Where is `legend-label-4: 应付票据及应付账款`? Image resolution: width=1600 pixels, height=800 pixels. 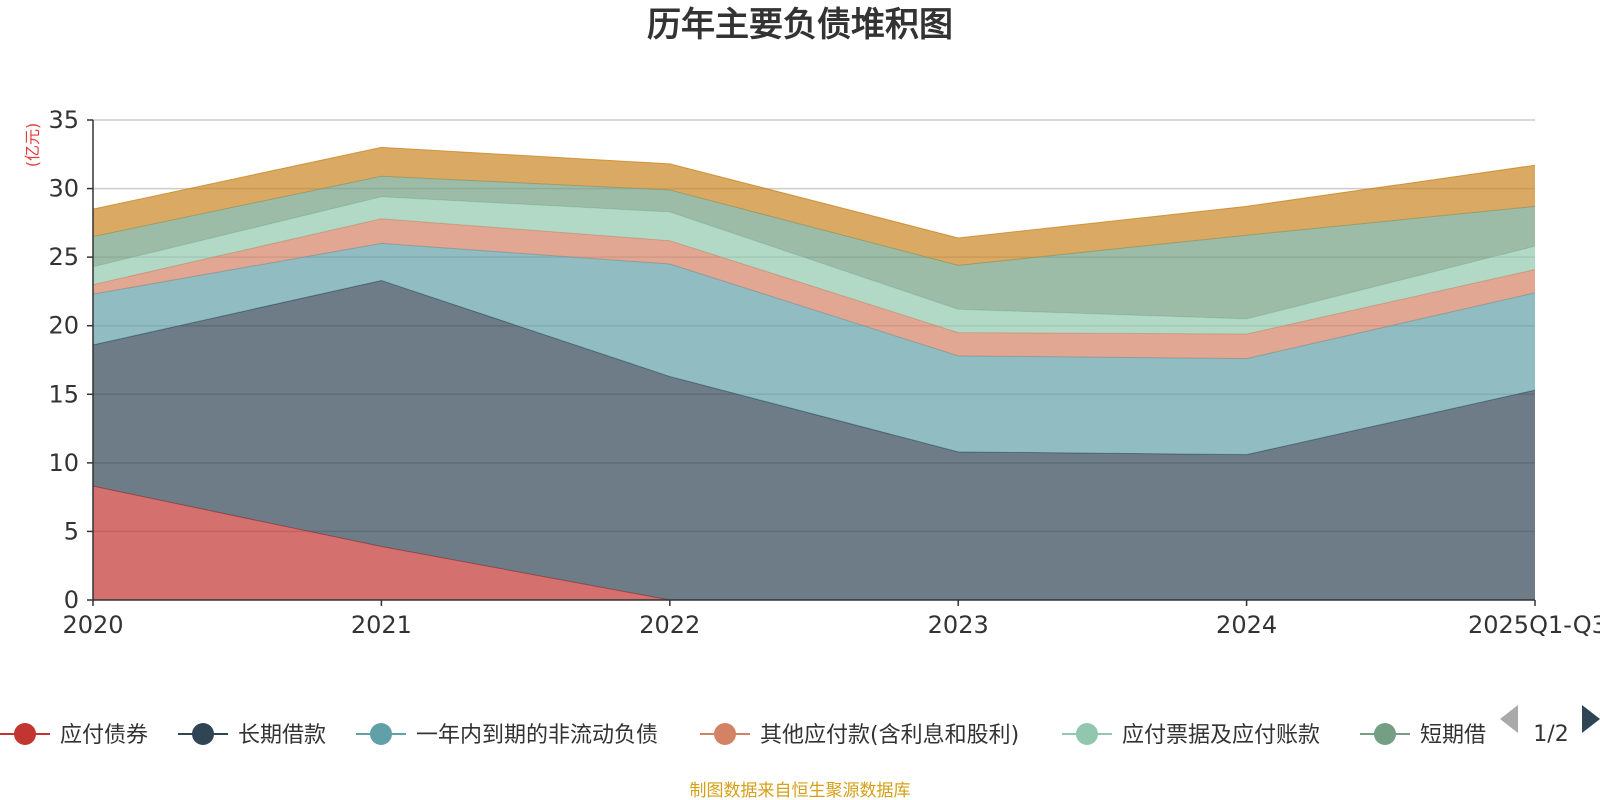 legend-label-4: 应付票据及应付账款 is located at coordinates (1221, 735).